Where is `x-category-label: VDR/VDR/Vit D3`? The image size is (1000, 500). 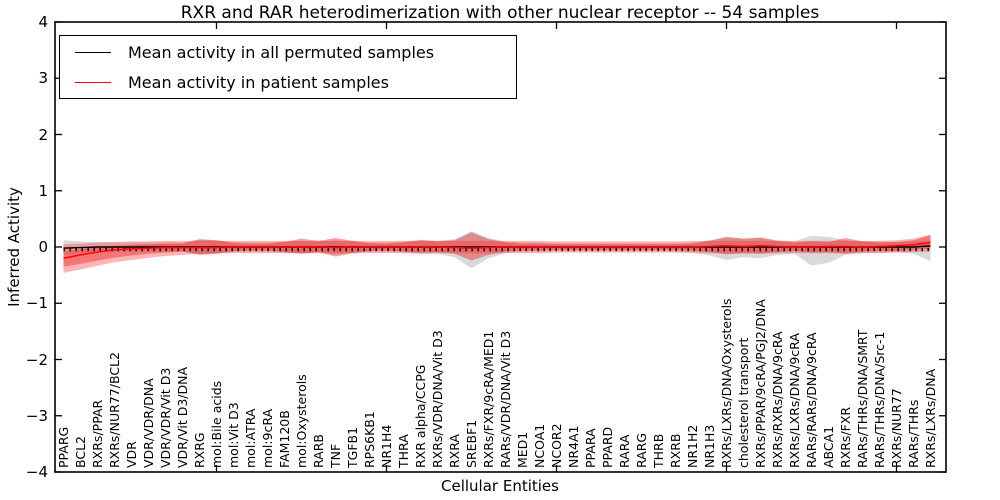 x-category-label: VDR/VDR/Vit D3 is located at coordinates (165, 417).